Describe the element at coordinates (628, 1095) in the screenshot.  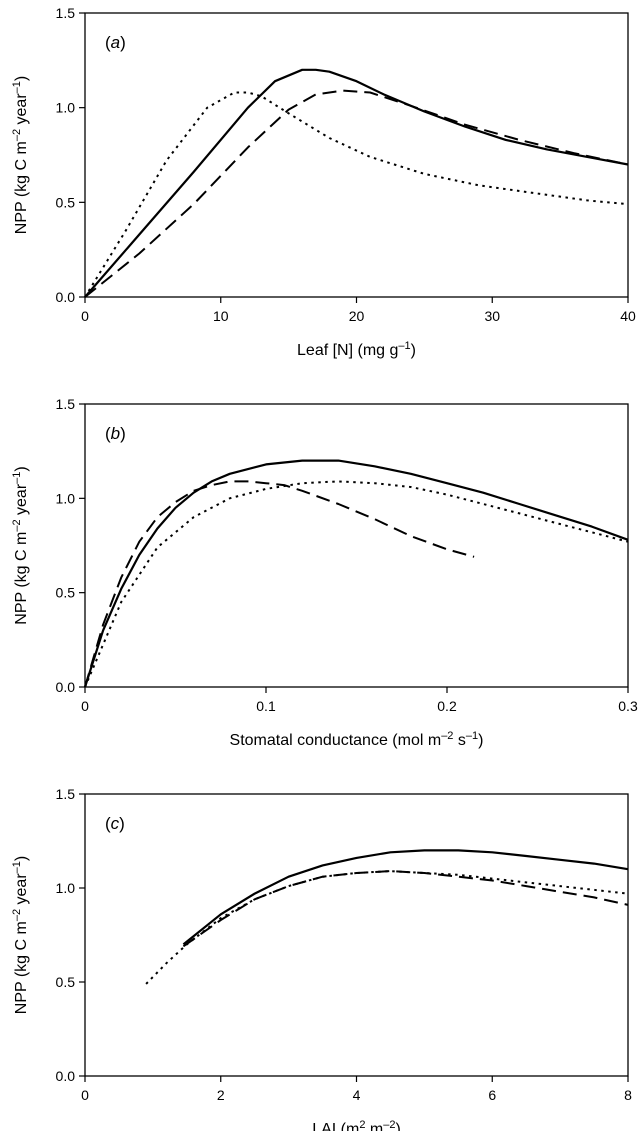
I see `x-tick-label: 8` at that location.